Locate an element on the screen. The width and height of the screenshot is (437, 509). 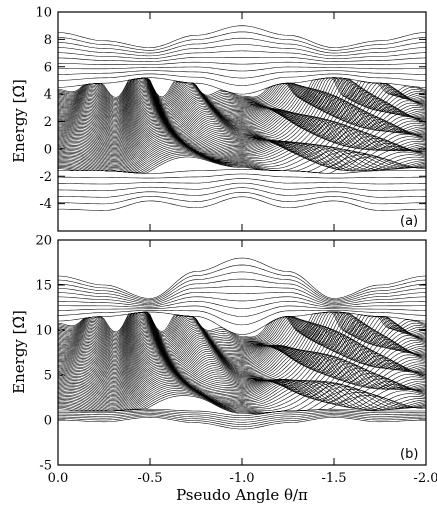
y-tick-label-a: 0 is located at coordinates (48, 149).